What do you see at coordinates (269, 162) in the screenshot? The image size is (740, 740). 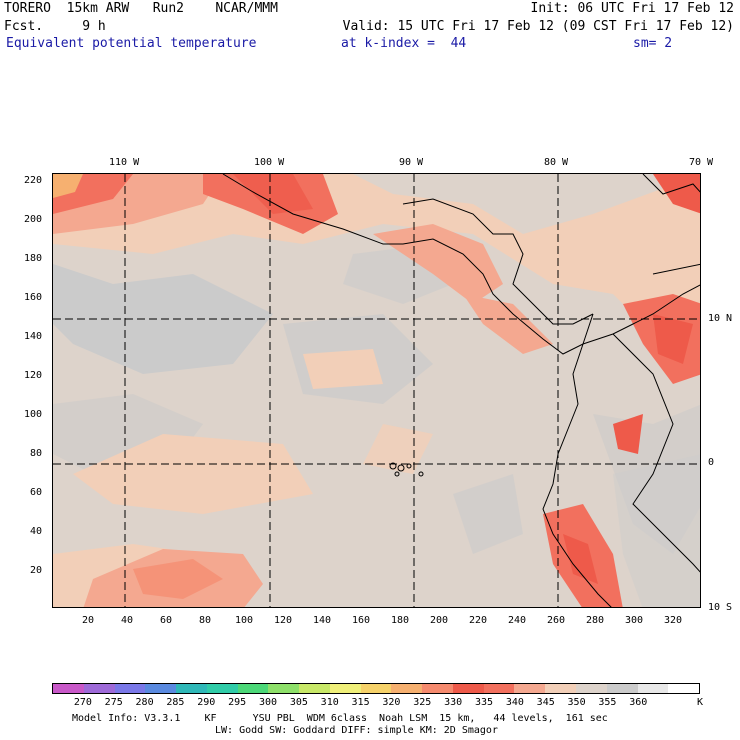 I see `lon-label: 100 W` at bounding box center [269, 162].